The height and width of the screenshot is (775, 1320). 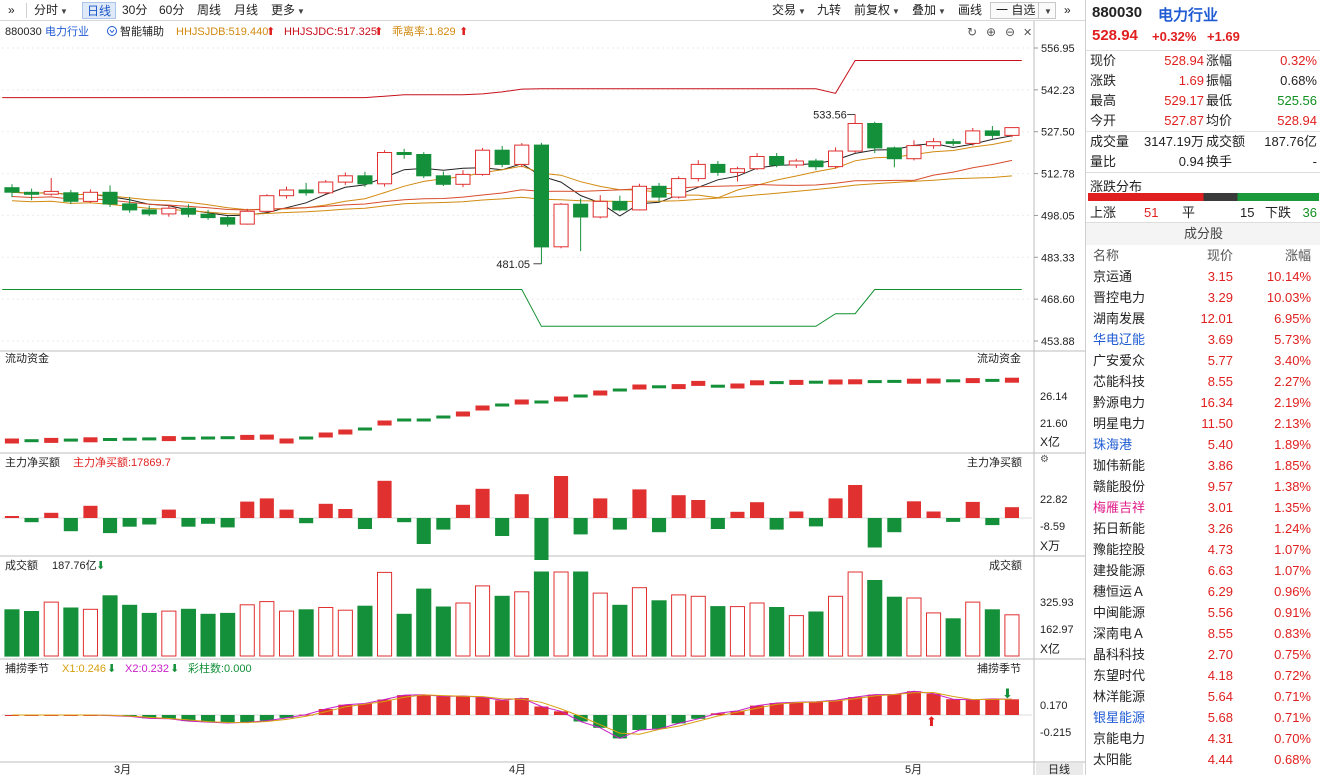 I want to click on stock-name: 林洋能源, so click(x=1119, y=696).